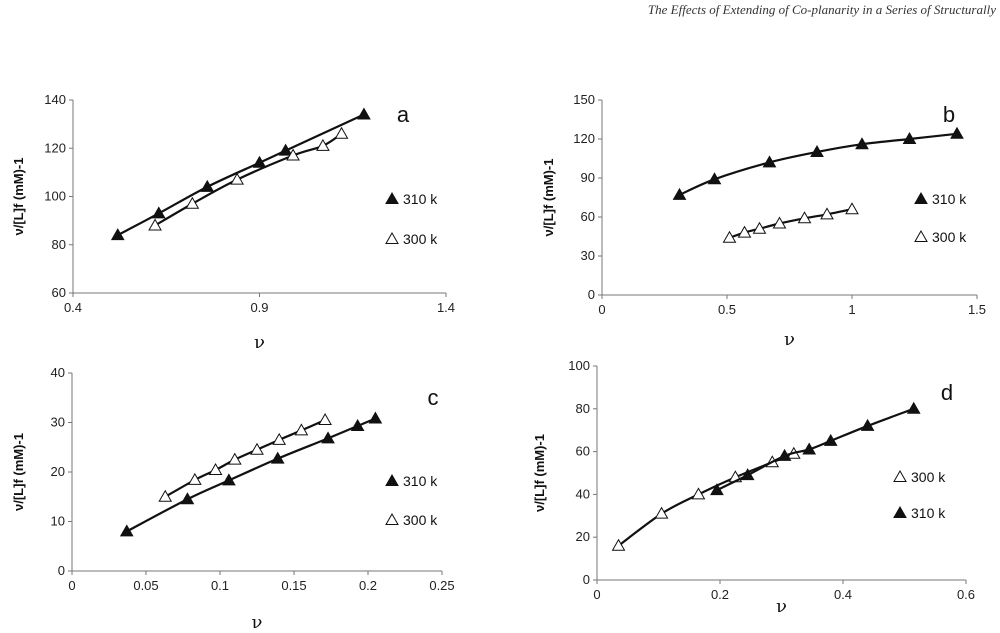  What do you see at coordinates (403, 114) in the screenshot?
I see `panel-label: a` at bounding box center [403, 114].